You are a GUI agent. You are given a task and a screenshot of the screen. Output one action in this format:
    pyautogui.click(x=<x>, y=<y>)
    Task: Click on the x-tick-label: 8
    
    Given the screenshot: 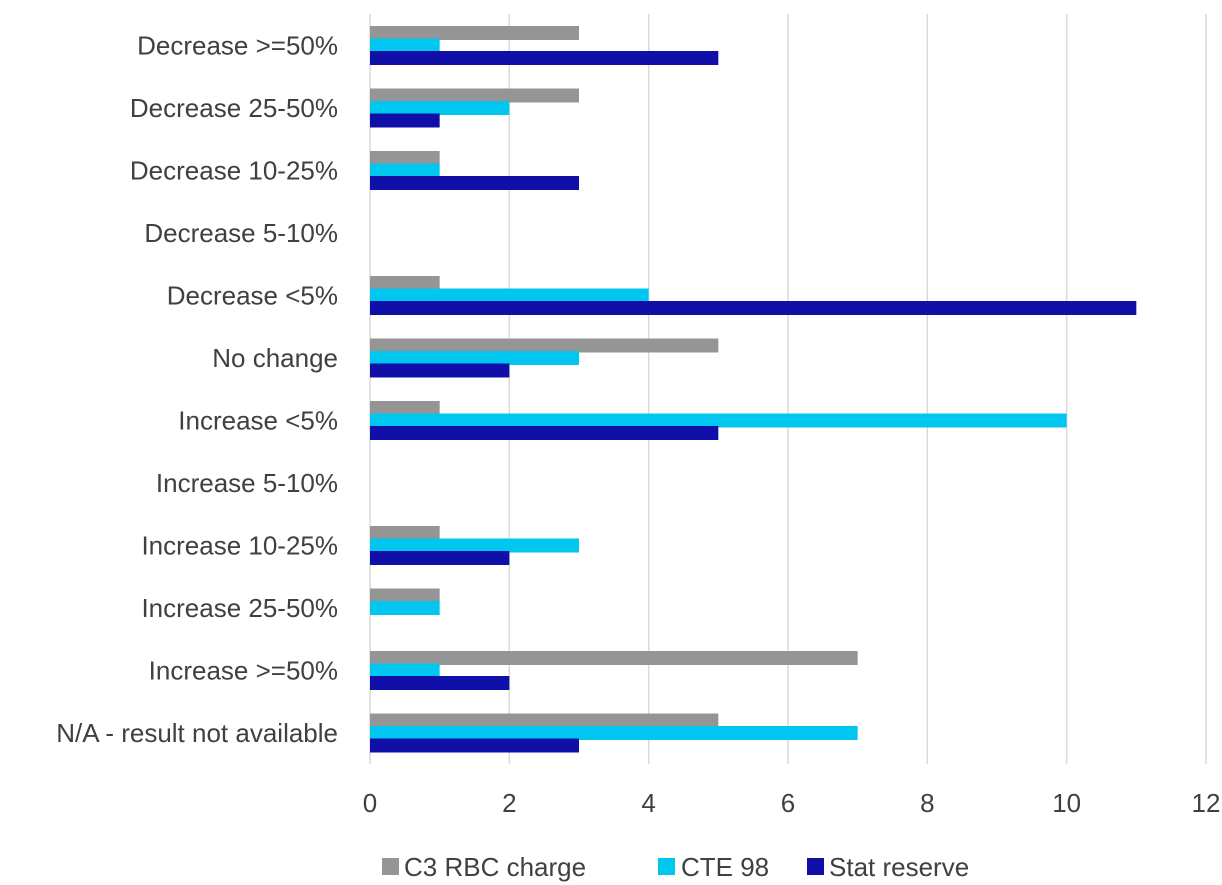 What is the action you would take?
    pyautogui.click(x=927, y=803)
    